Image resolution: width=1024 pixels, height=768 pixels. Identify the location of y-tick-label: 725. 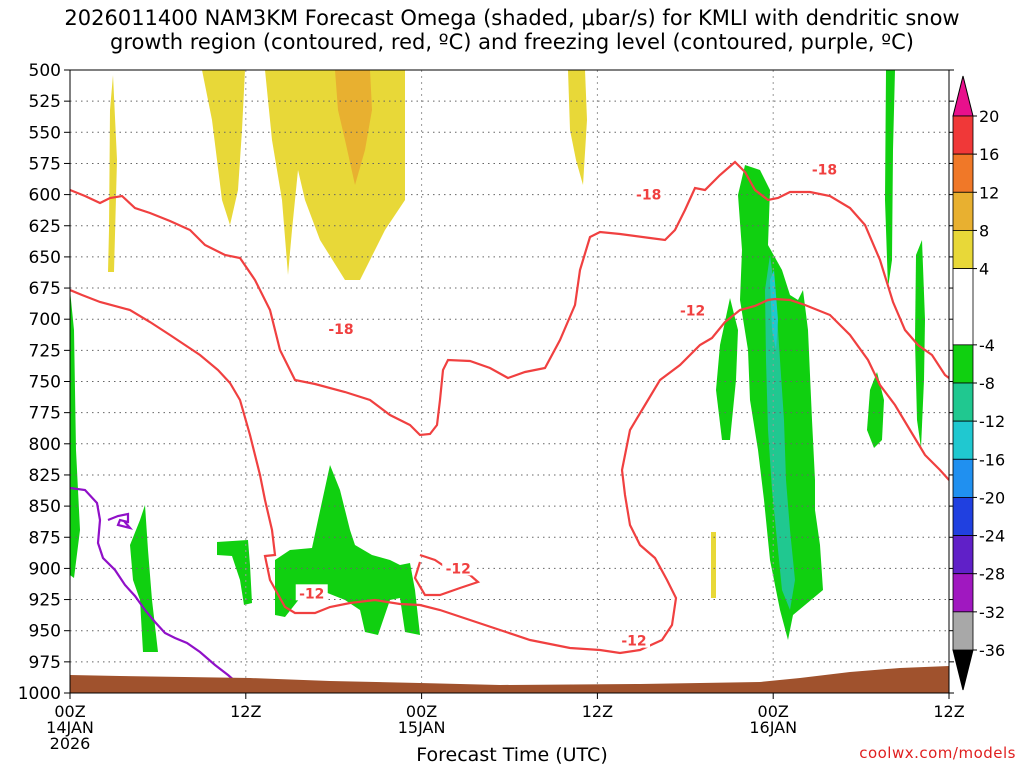
(45, 351).